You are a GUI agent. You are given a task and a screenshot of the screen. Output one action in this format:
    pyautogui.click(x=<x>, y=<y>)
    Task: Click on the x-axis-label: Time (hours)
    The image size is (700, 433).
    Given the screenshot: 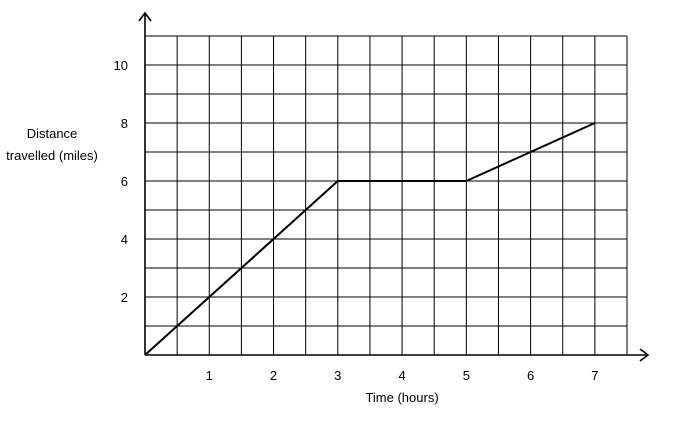 What is the action you would take?
    pyautogui.click(x=401, y=397)
    